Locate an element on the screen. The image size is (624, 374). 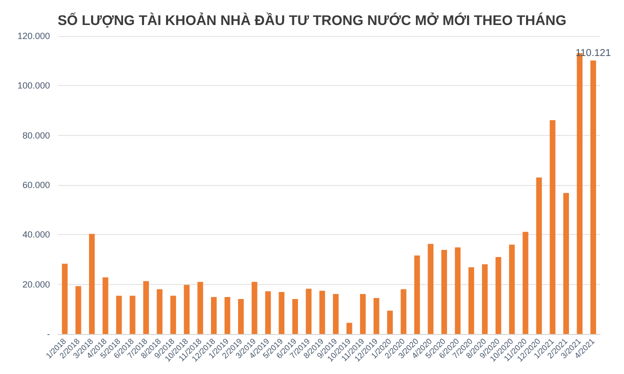
y-tick-label: 100.000 is located at coordinates (33, 85).